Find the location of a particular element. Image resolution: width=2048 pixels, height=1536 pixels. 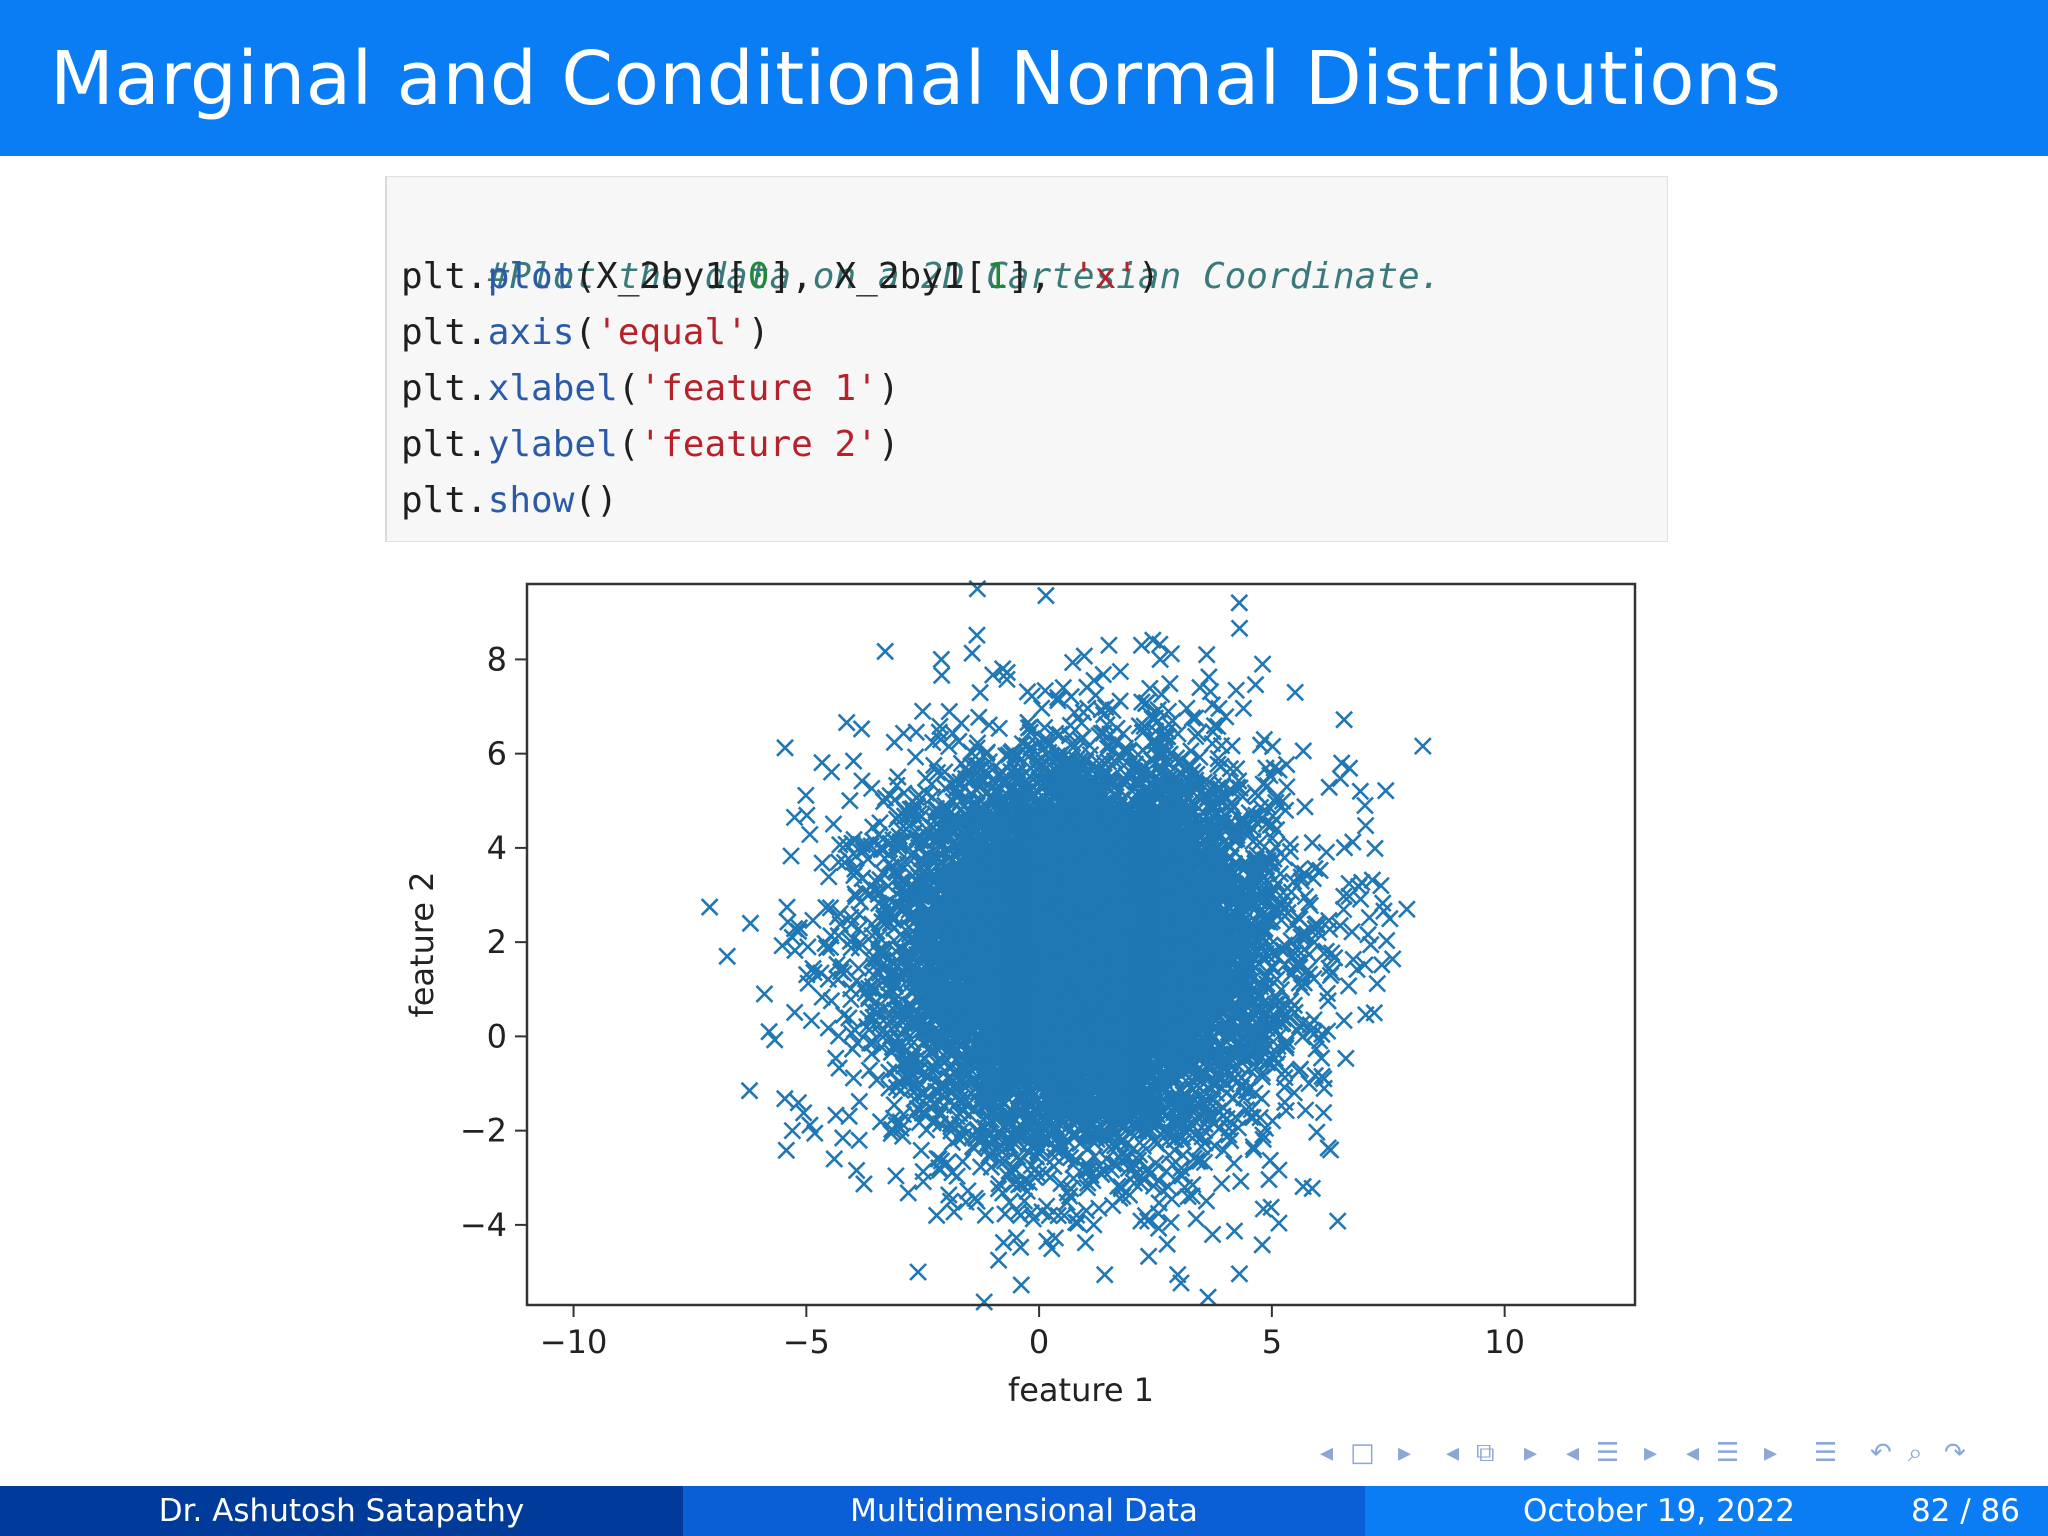

code-function: plot is located at coordinates (531, 276).